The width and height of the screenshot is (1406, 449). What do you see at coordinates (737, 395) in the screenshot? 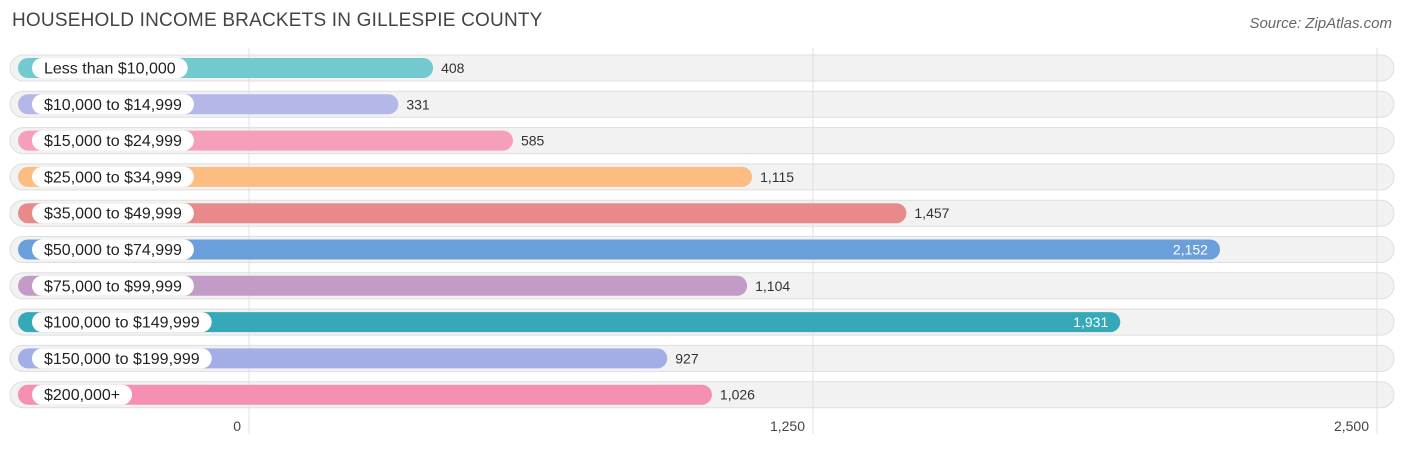
I see `value-label: 1,026` at bounding box center [737, 395].